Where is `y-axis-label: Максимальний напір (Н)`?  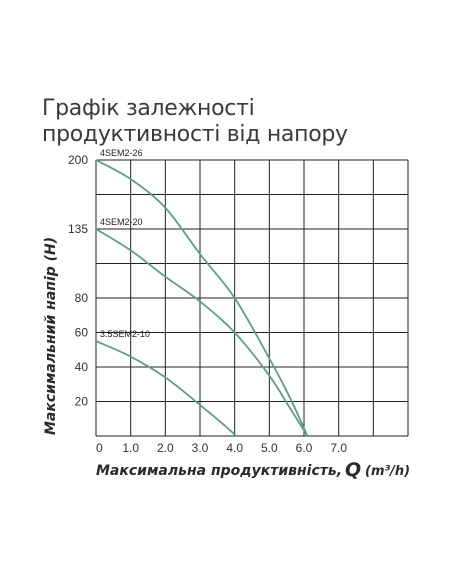
y-axis-label: Максимальний напір (Н) is located at coordinates (51, 336).